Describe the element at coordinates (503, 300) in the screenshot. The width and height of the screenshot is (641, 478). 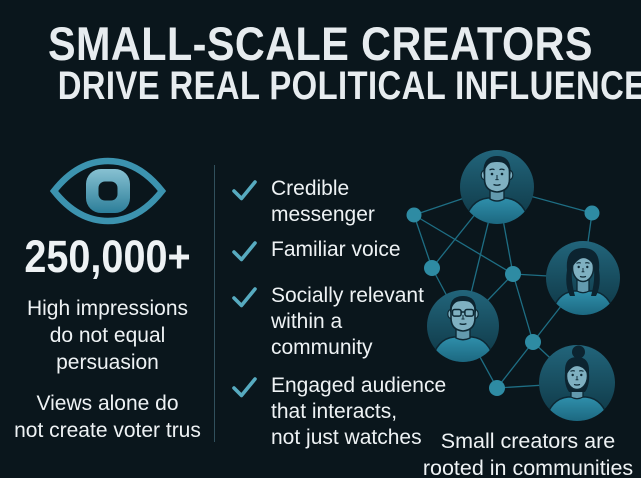
I see `network-nodes` at that location.